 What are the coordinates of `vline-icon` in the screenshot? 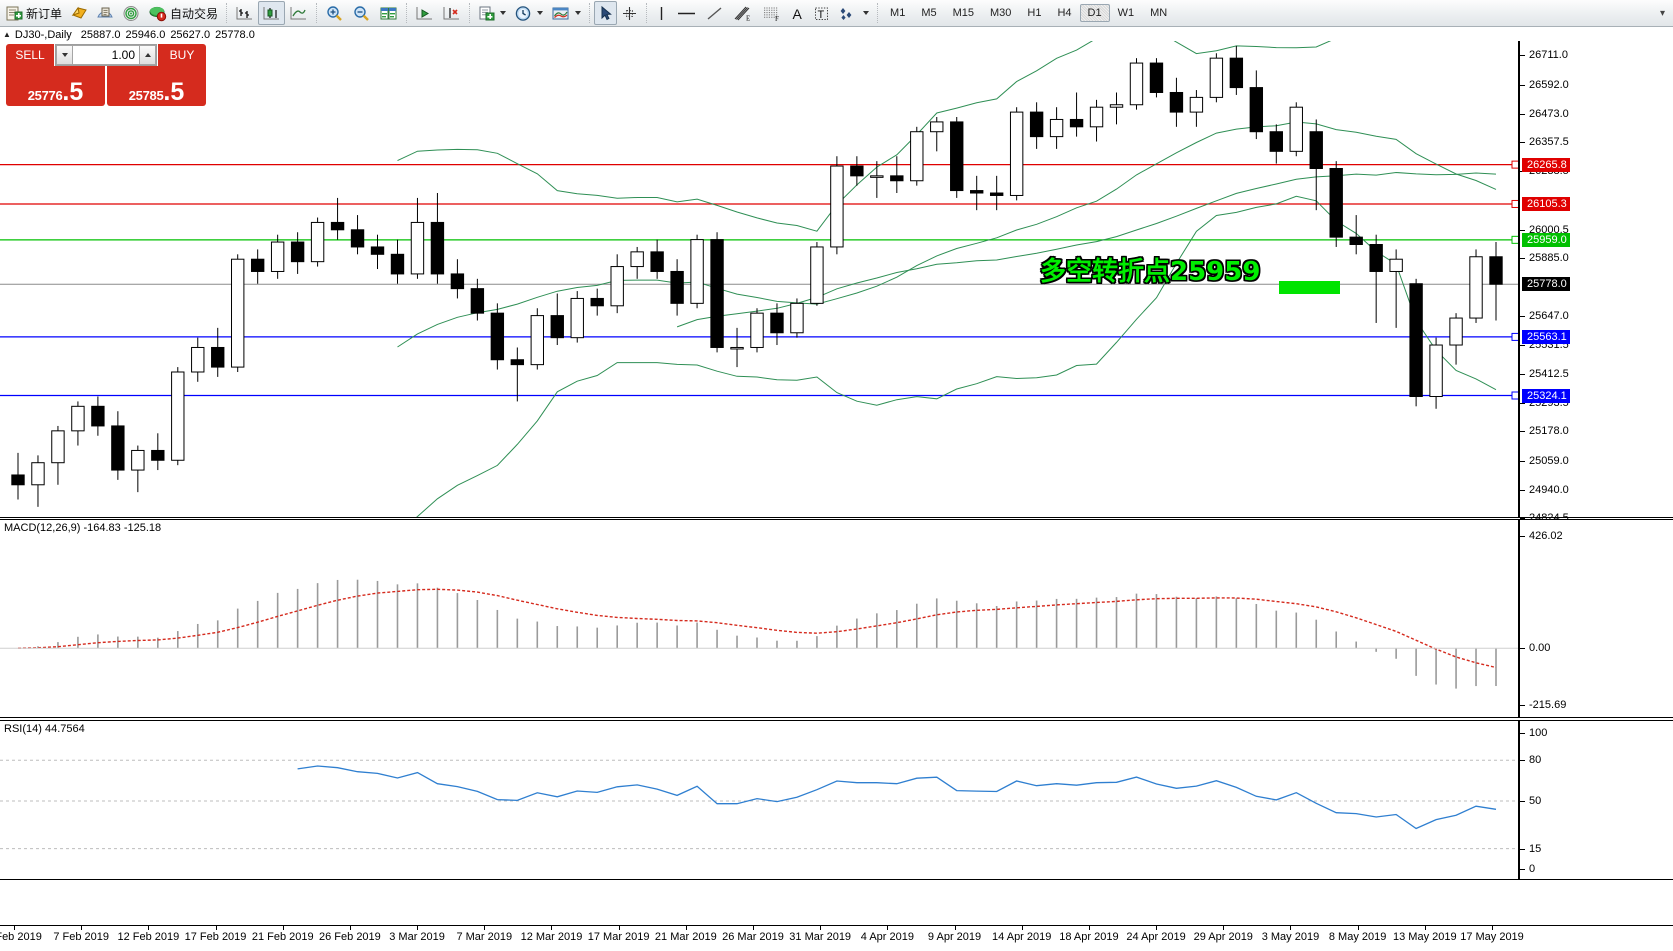 It's located at (661, 13).